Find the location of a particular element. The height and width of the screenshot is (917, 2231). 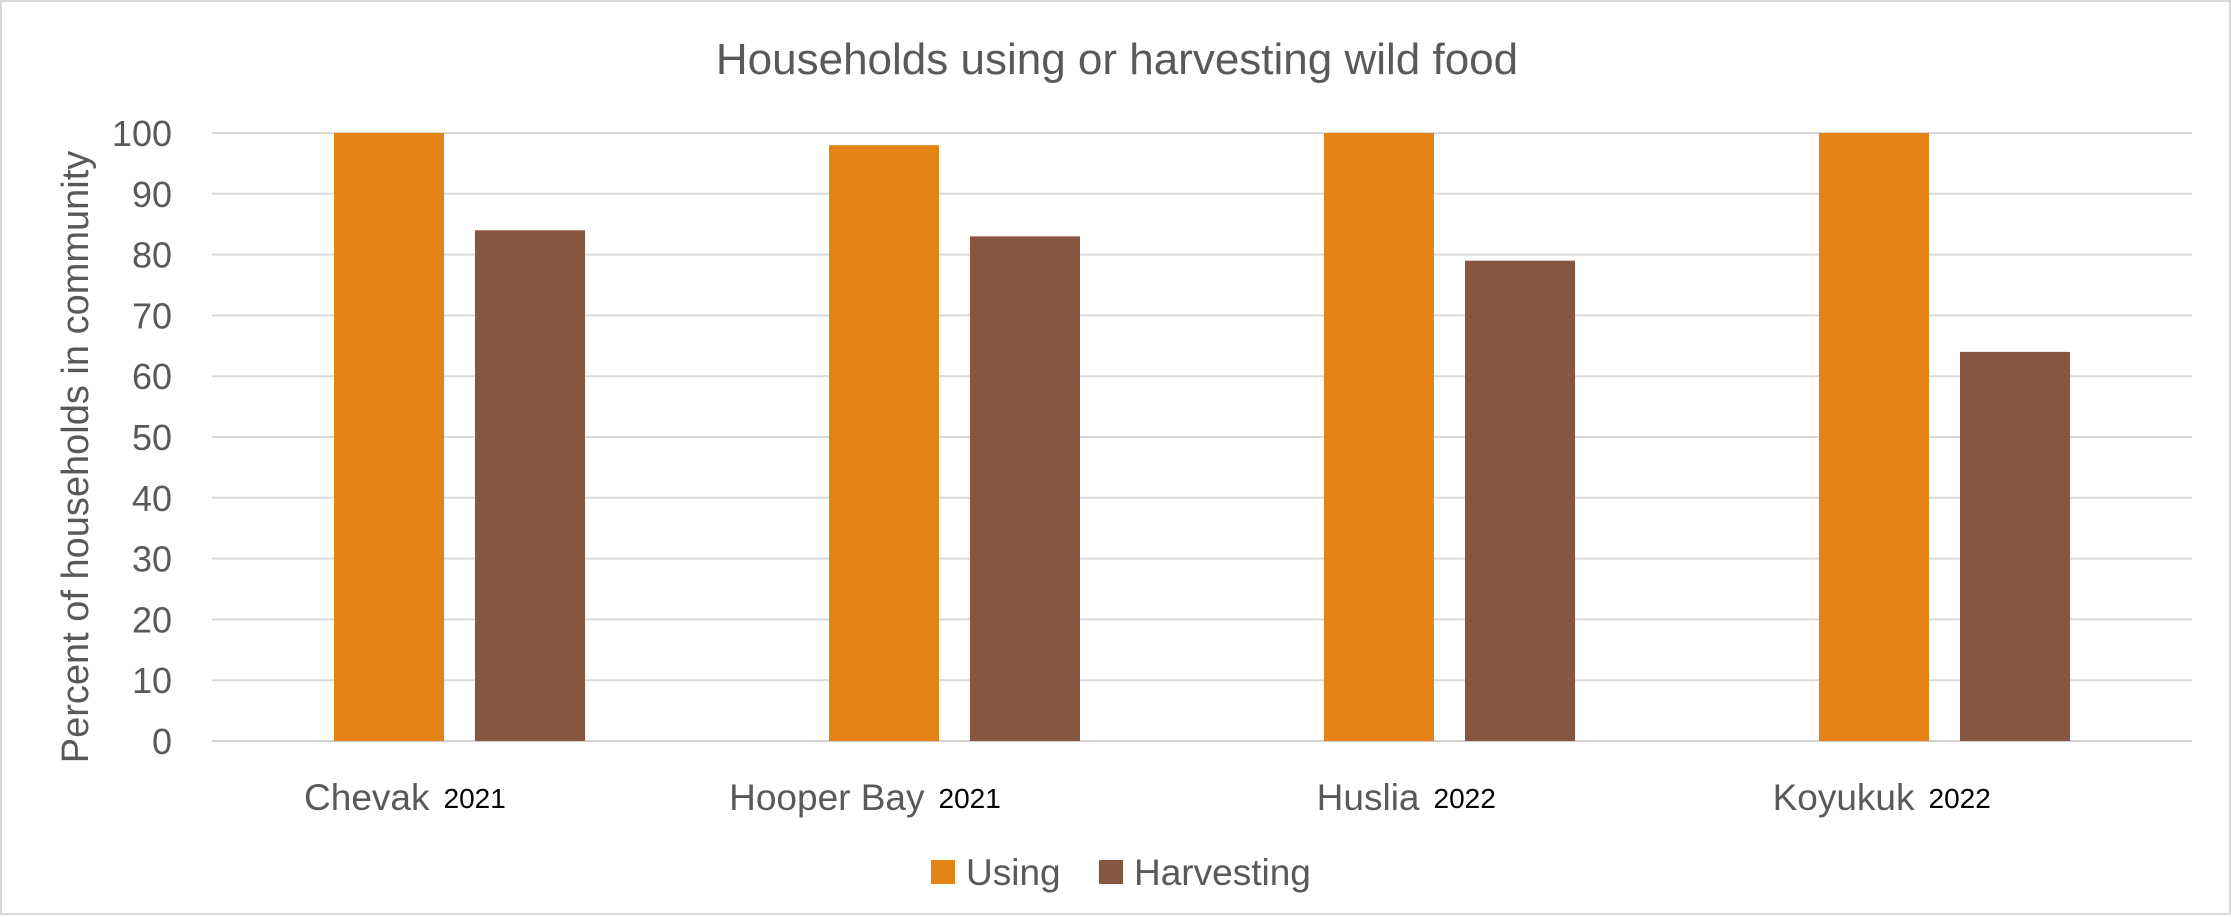

y-tick-label: 40 is located at coordinates (152, 498).